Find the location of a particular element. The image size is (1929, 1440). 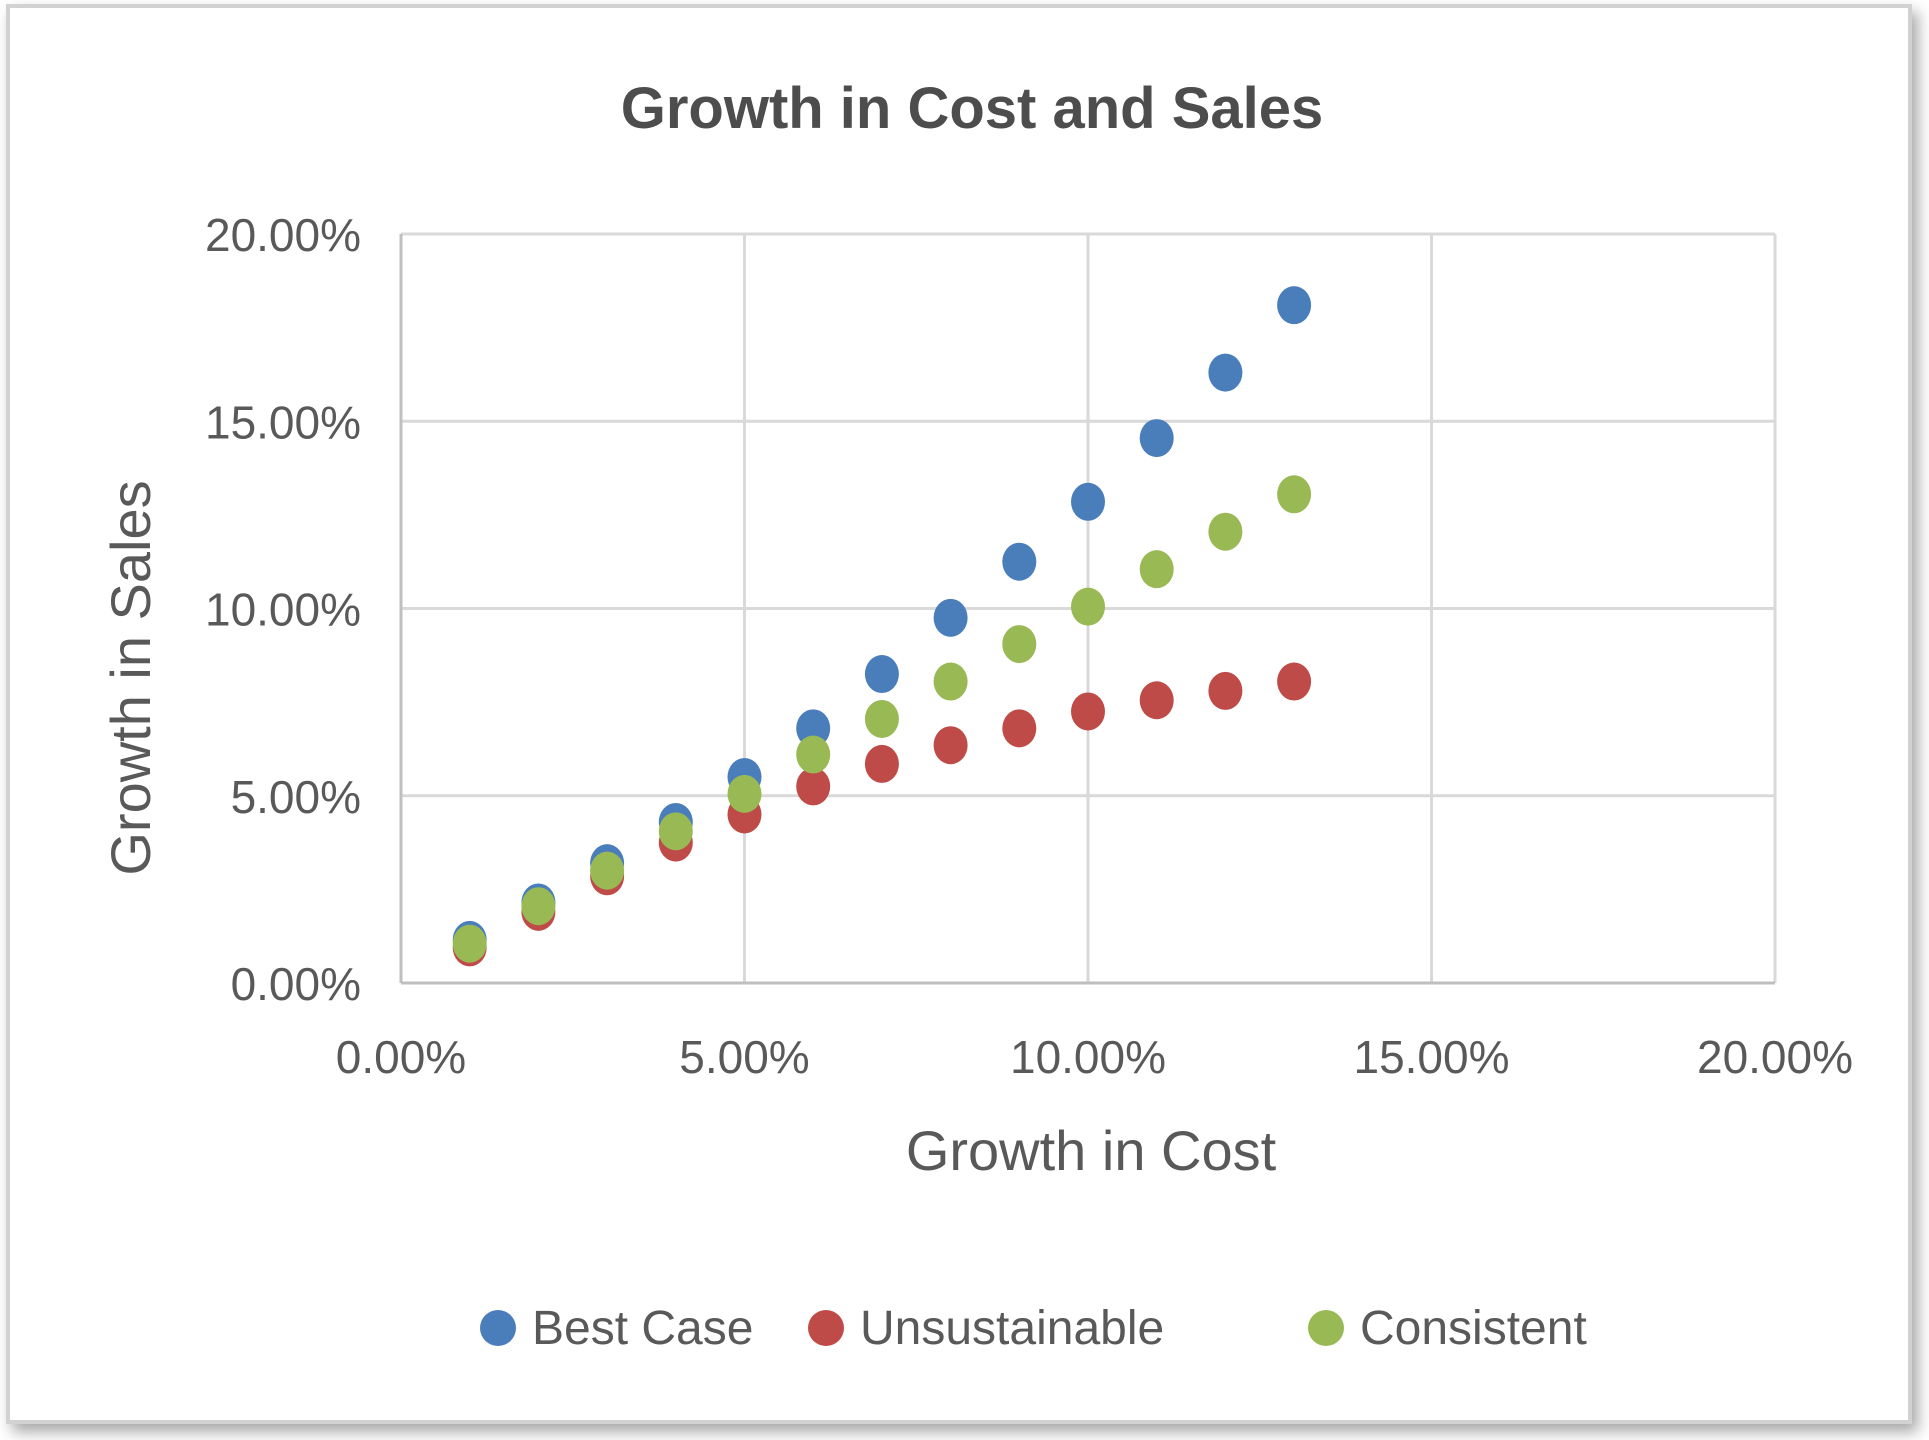

y-tick-label: 5.00% is located at coordinates (296, 797).